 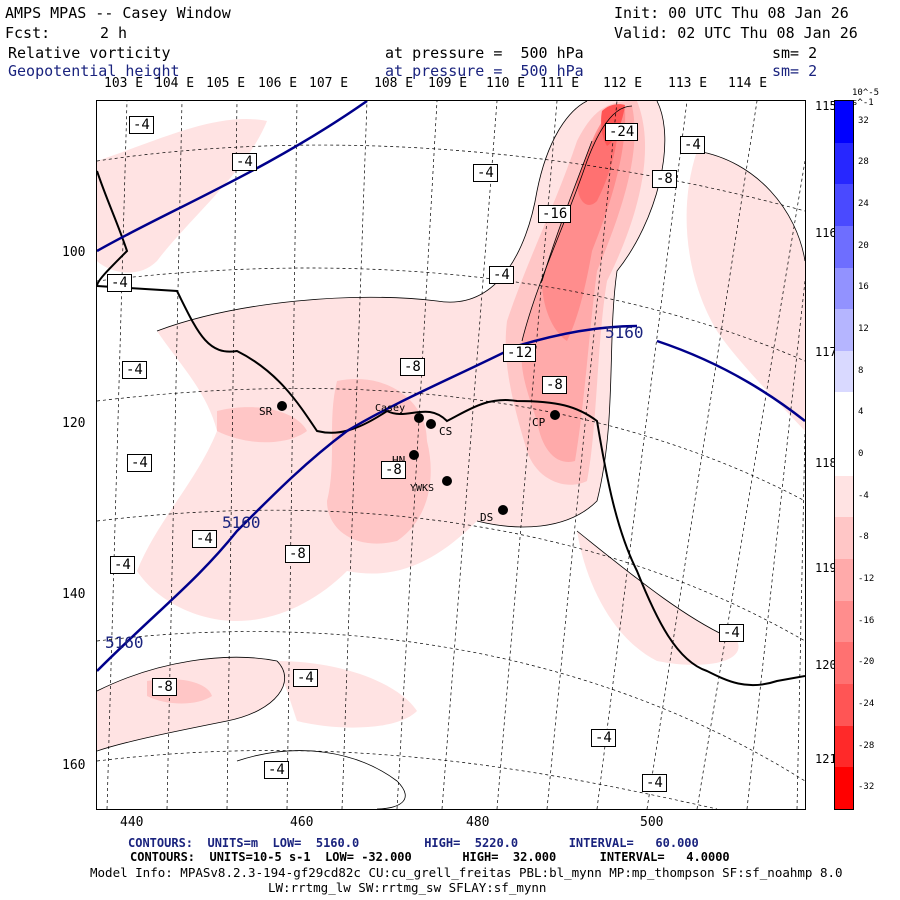 I want to click on lon-label: 110 E, so click(x=506, y=83).